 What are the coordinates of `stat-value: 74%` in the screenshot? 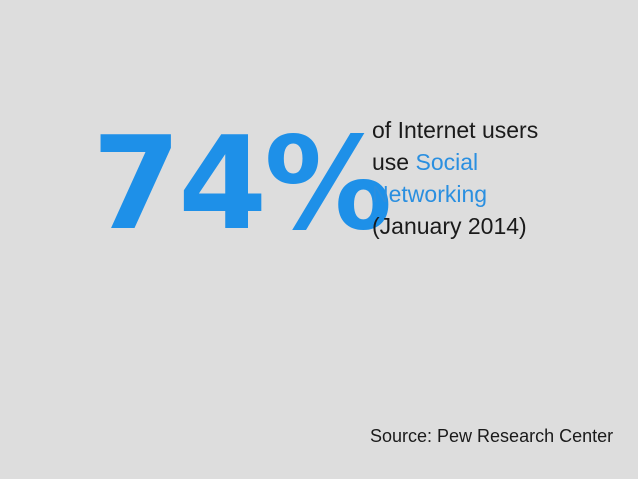 It's located at (242, 184).